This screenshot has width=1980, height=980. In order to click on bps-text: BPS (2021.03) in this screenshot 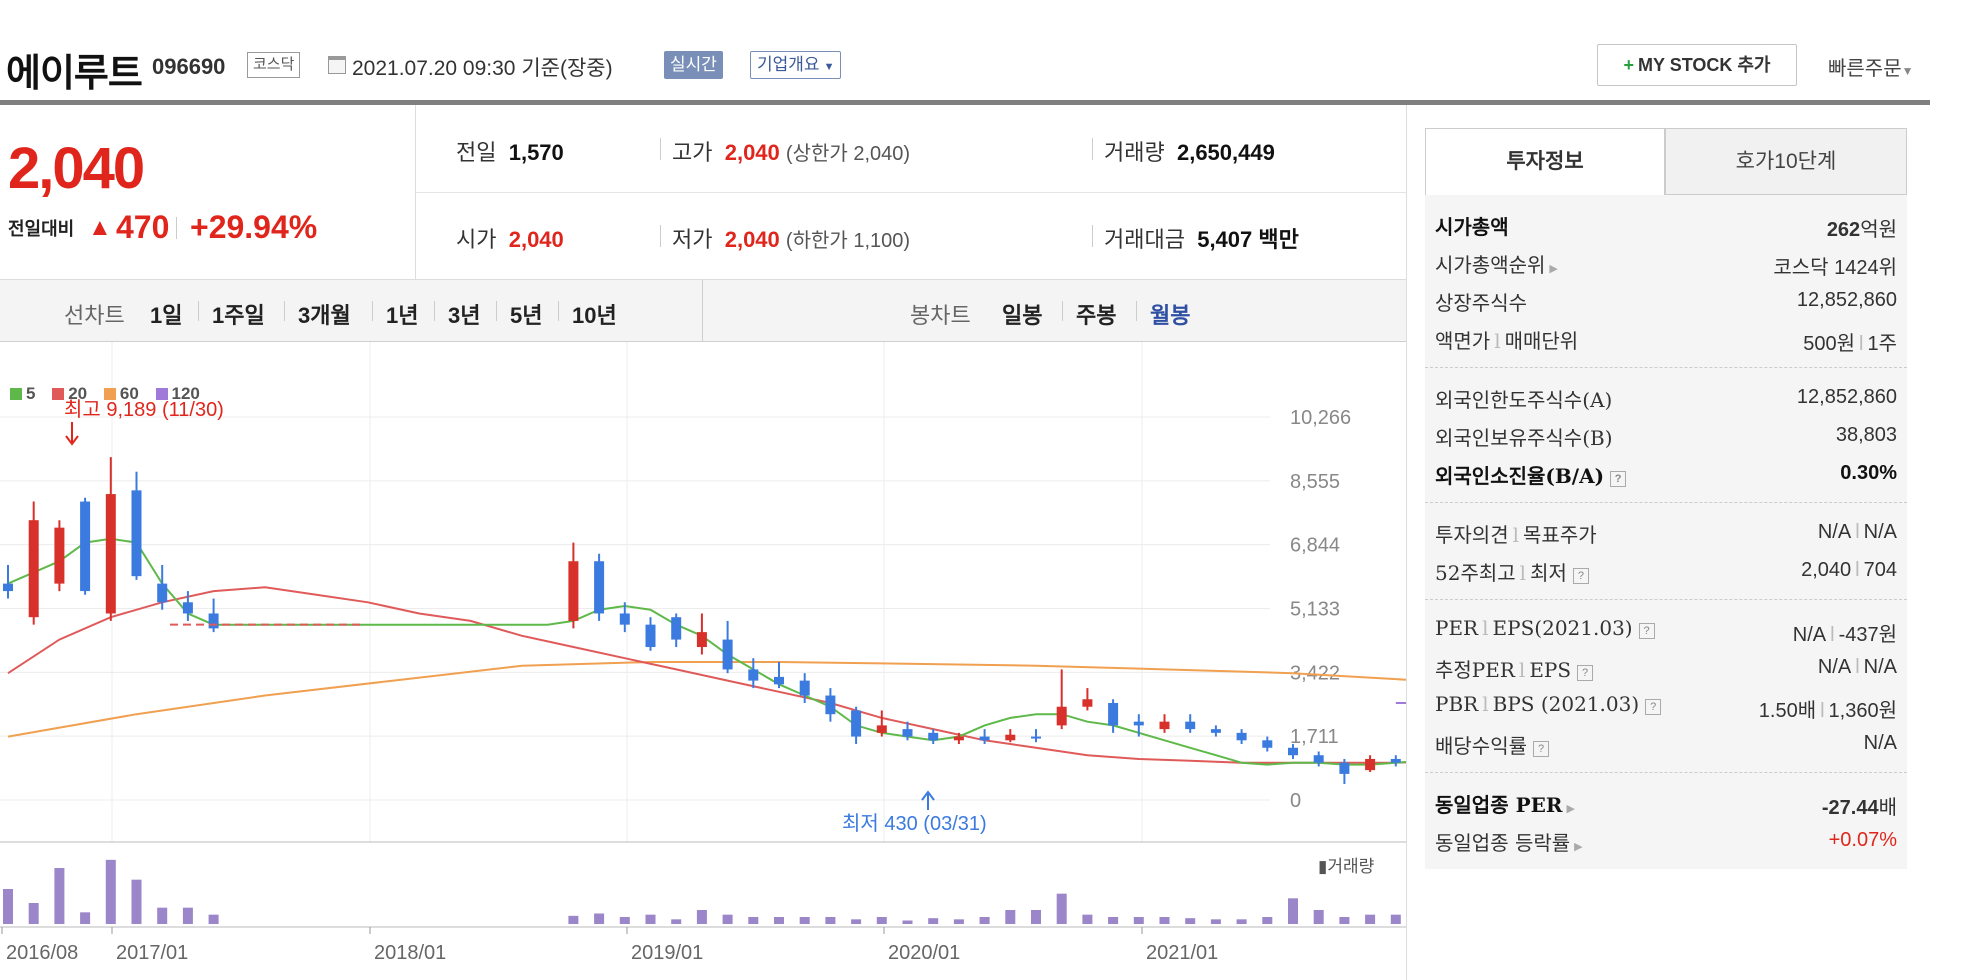, I will do `click(1566, 704)`.